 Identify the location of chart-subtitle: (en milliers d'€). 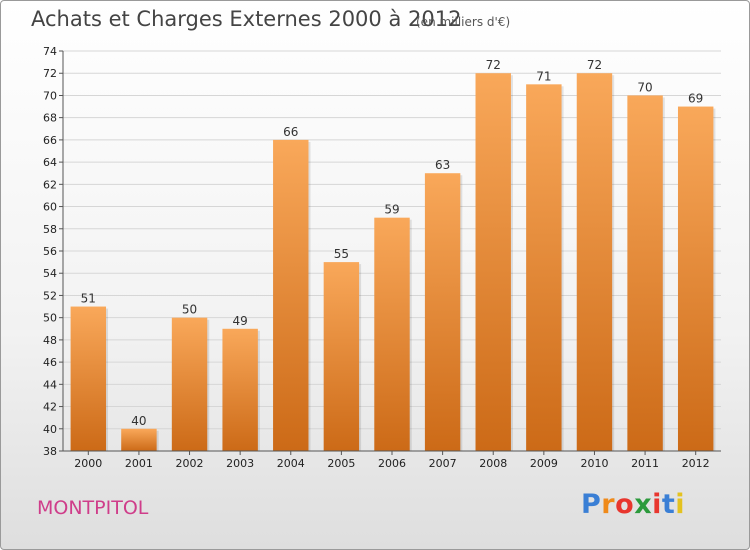
(463, 22).